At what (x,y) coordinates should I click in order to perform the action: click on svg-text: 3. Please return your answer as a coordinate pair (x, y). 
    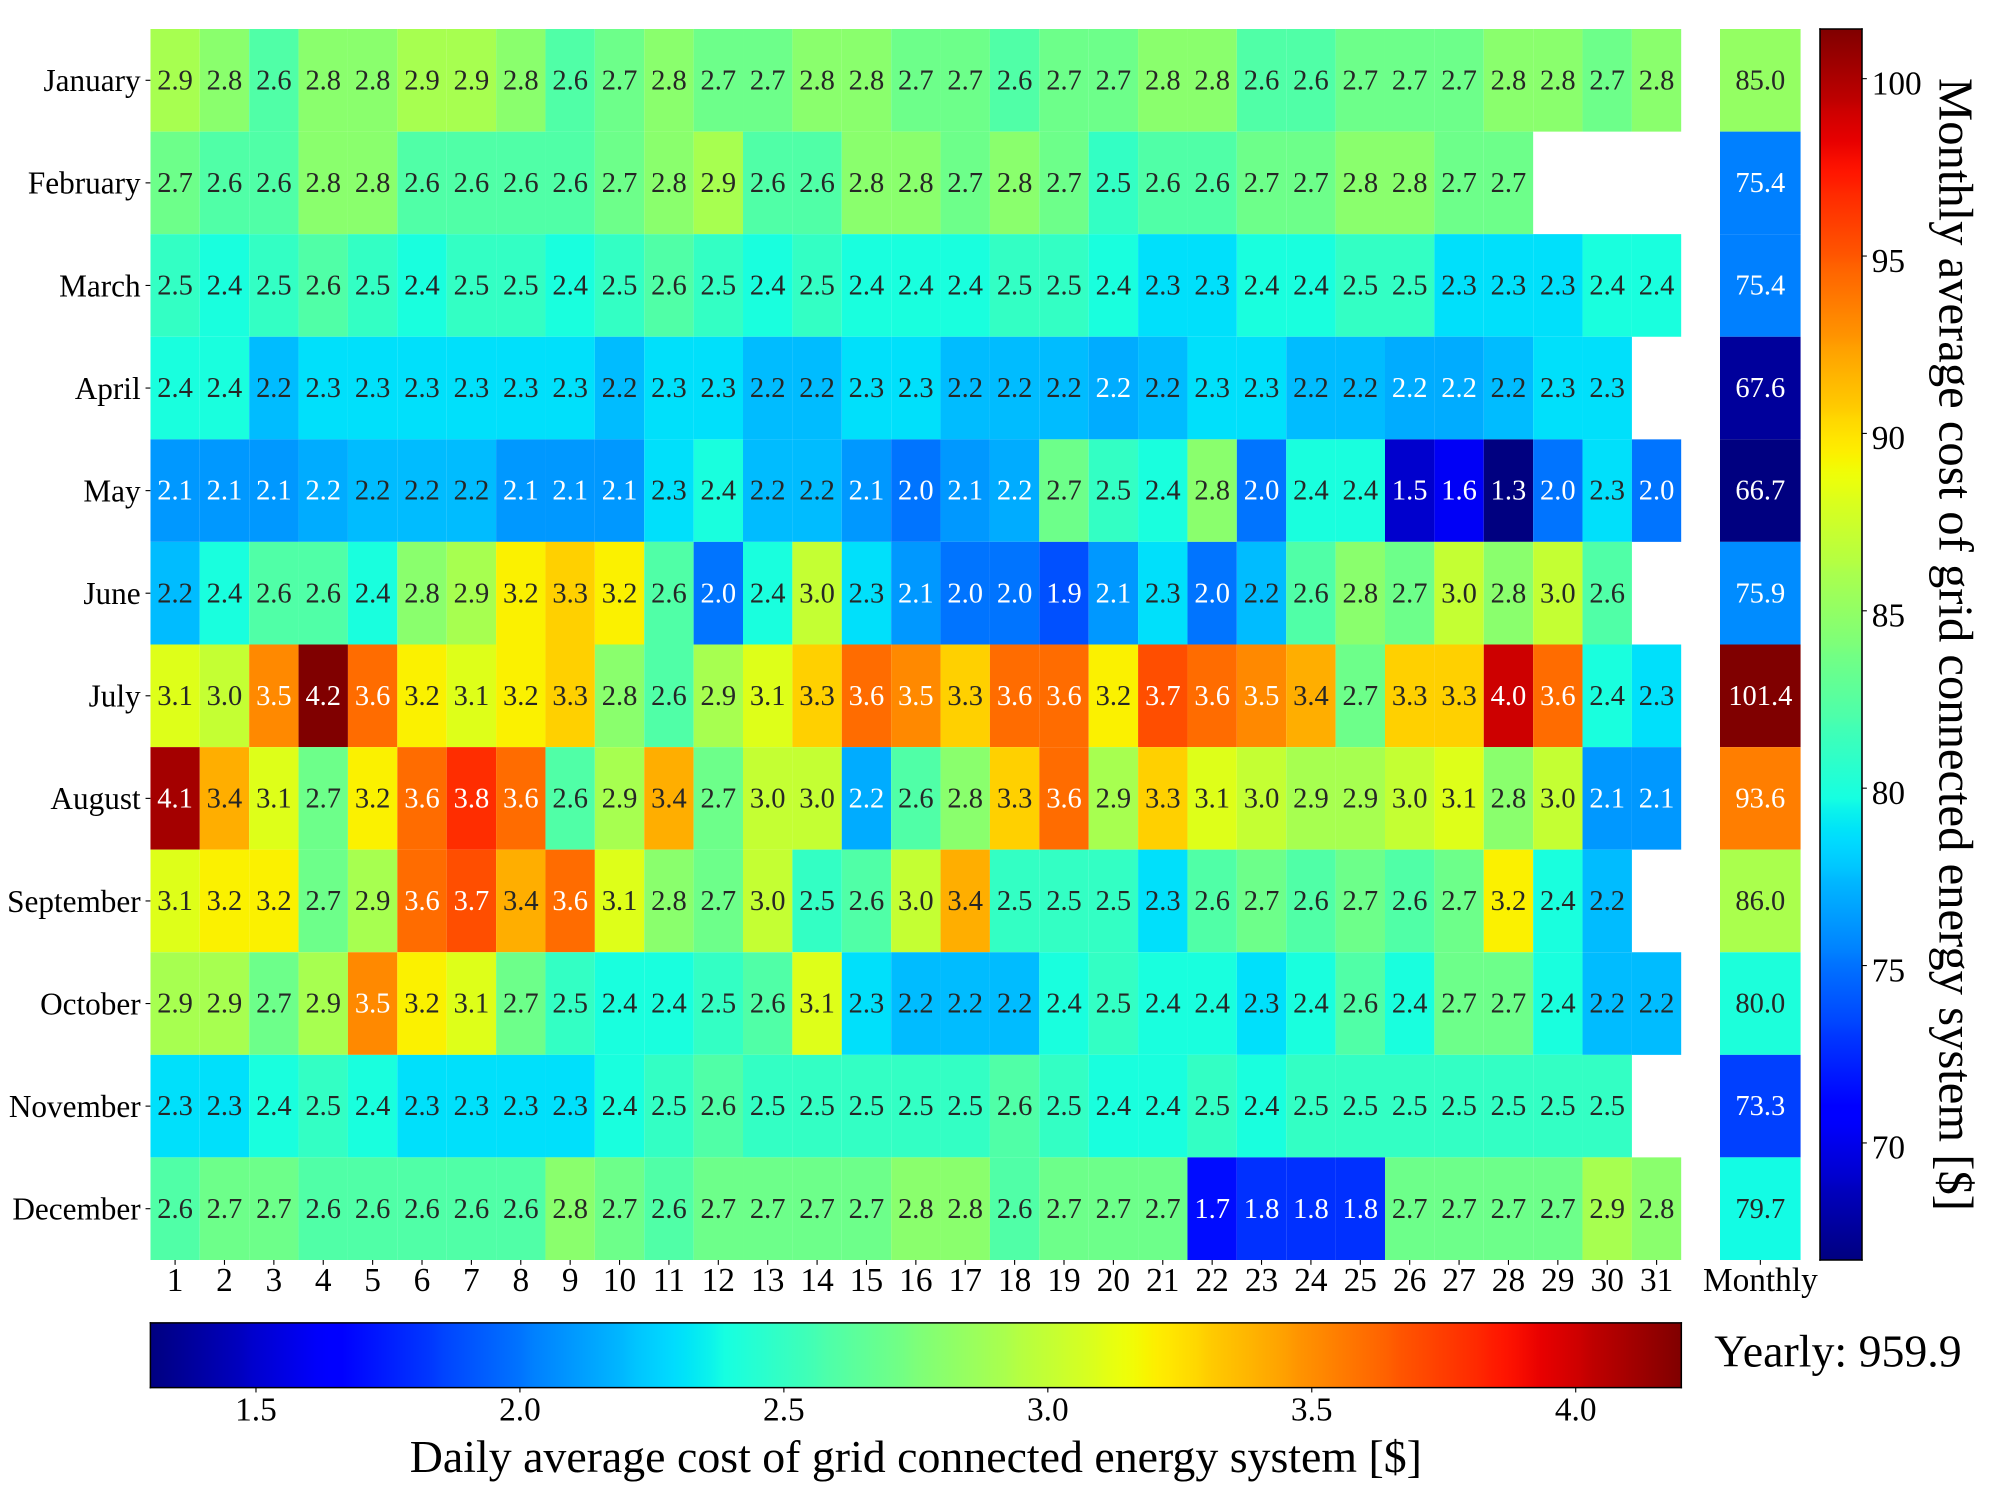
    Looking at the image, I should click on (274, 1280).